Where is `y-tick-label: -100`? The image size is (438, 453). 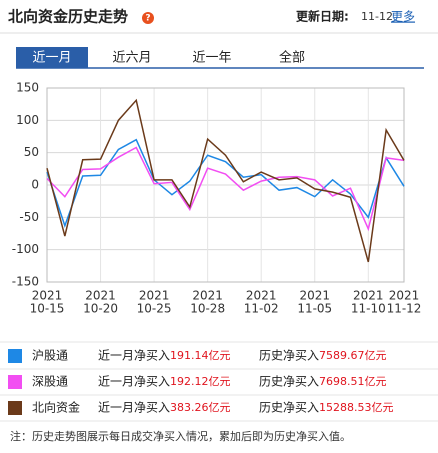 y-tick-label: -100 is located at coordinates (25, 249).